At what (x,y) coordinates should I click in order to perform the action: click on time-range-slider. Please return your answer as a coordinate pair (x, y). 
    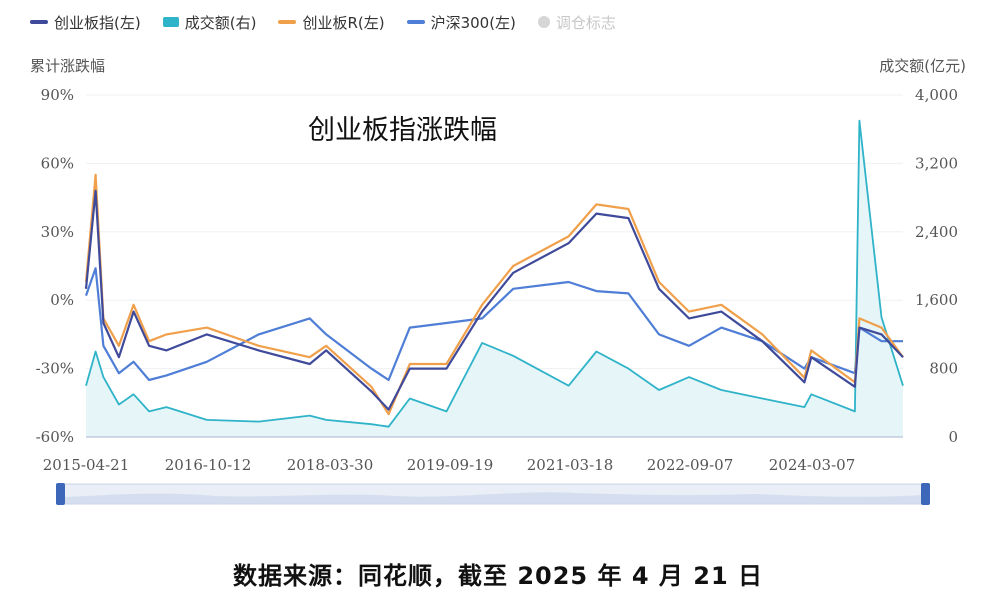
    Looking at the image, I should click on (493, 494).